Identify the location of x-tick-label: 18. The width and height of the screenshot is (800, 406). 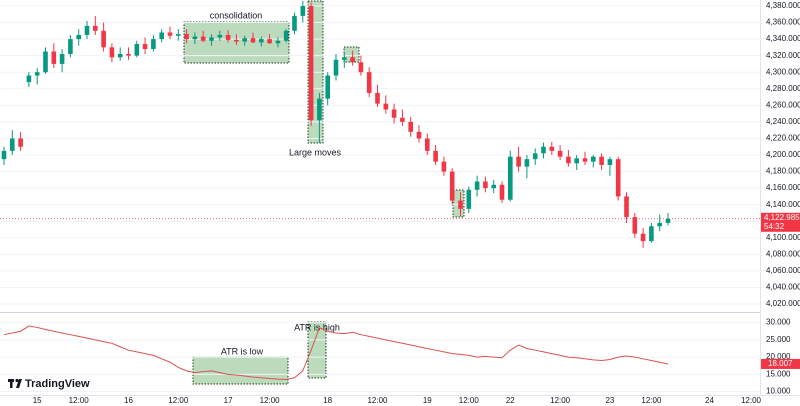
(327, 400).